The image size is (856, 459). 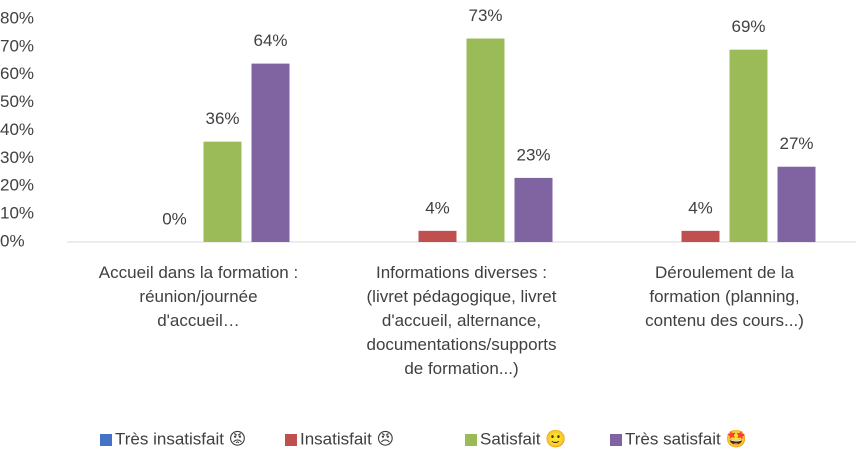 I want to click on y-tick-label: 80%, so click(x=17, y=17).